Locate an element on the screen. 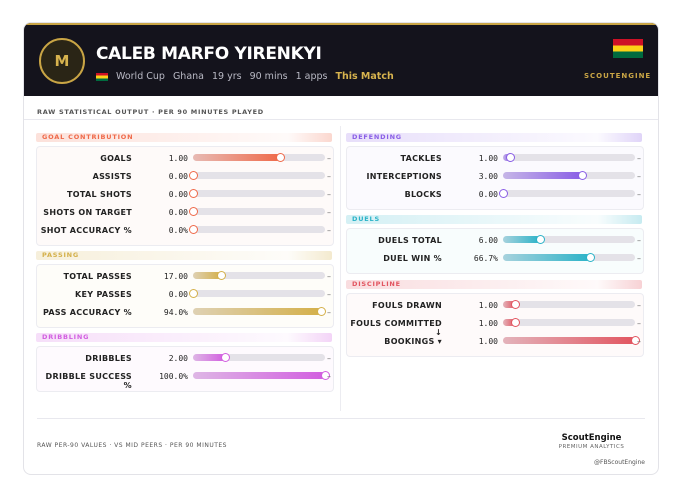 The image size is (680, 497). stat-label: GOALS is located at coordinates (116, 158).